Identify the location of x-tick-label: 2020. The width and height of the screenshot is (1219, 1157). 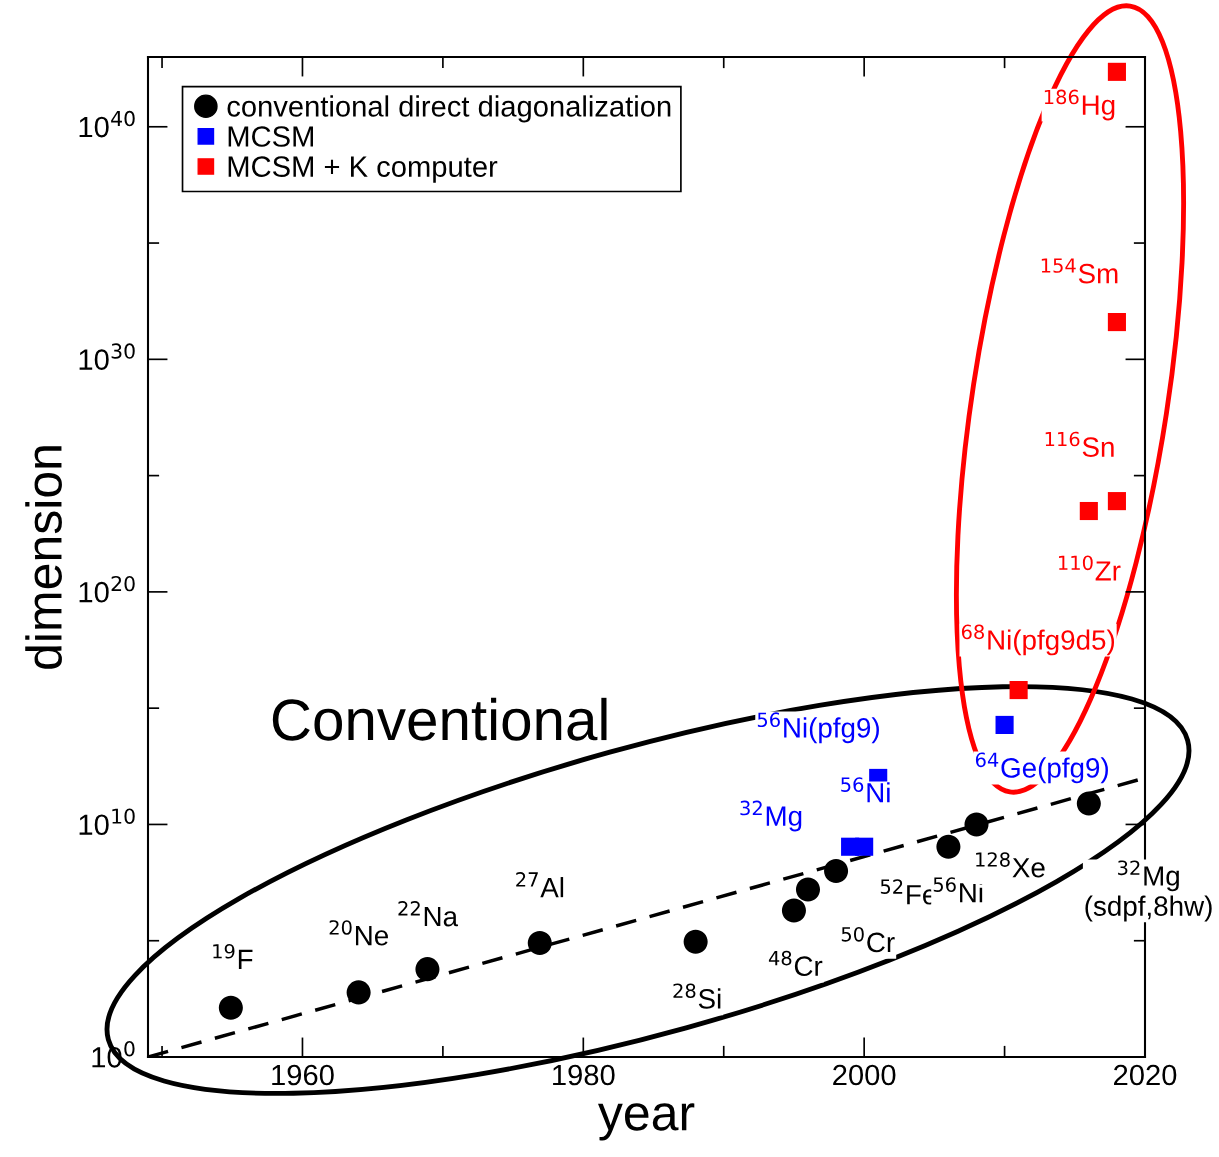
(1145, 1075).